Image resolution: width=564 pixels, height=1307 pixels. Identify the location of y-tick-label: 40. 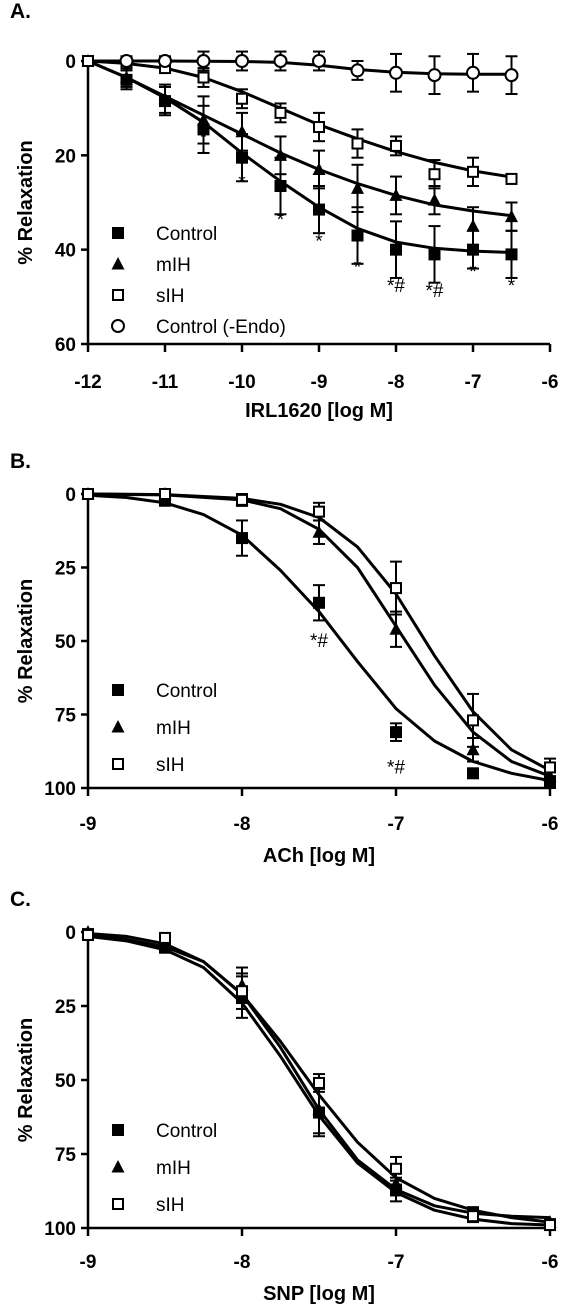
(65, 251).